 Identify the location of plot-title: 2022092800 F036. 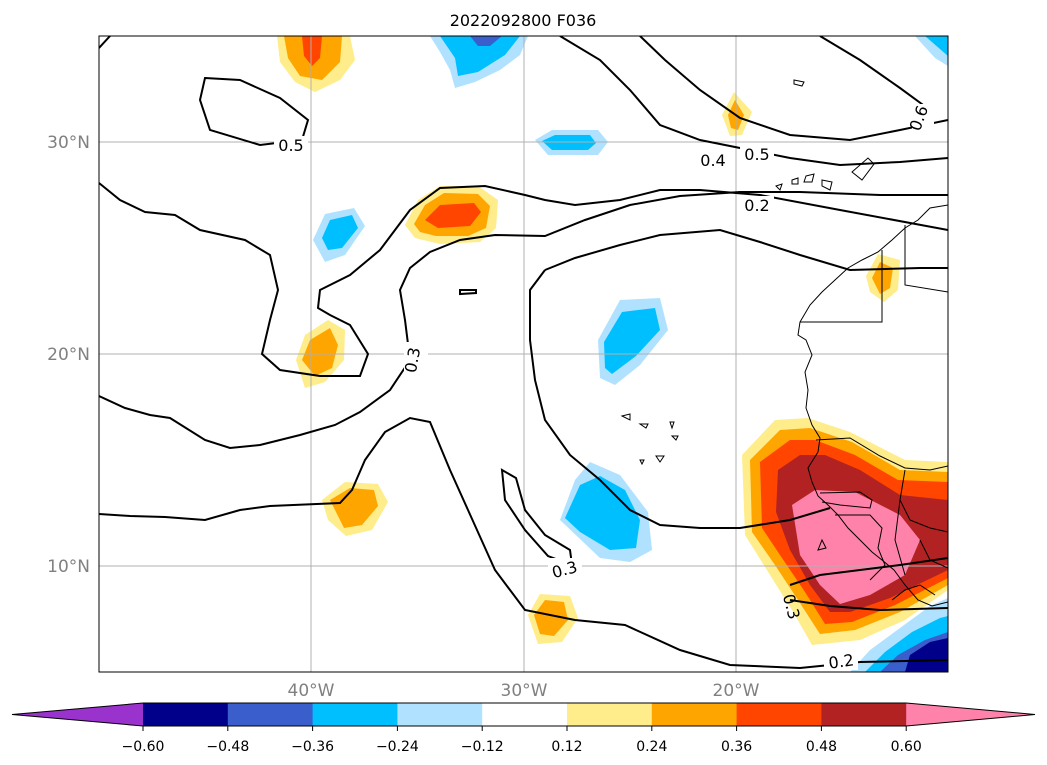
(523, 20).